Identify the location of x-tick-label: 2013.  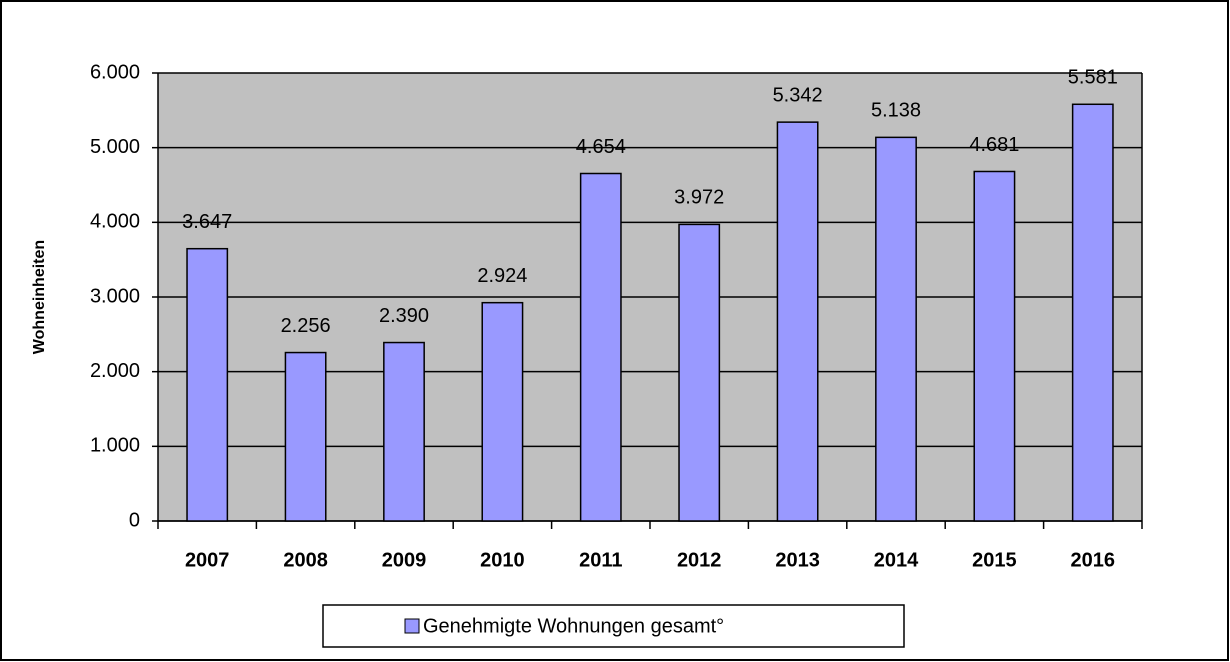
(797, 560).